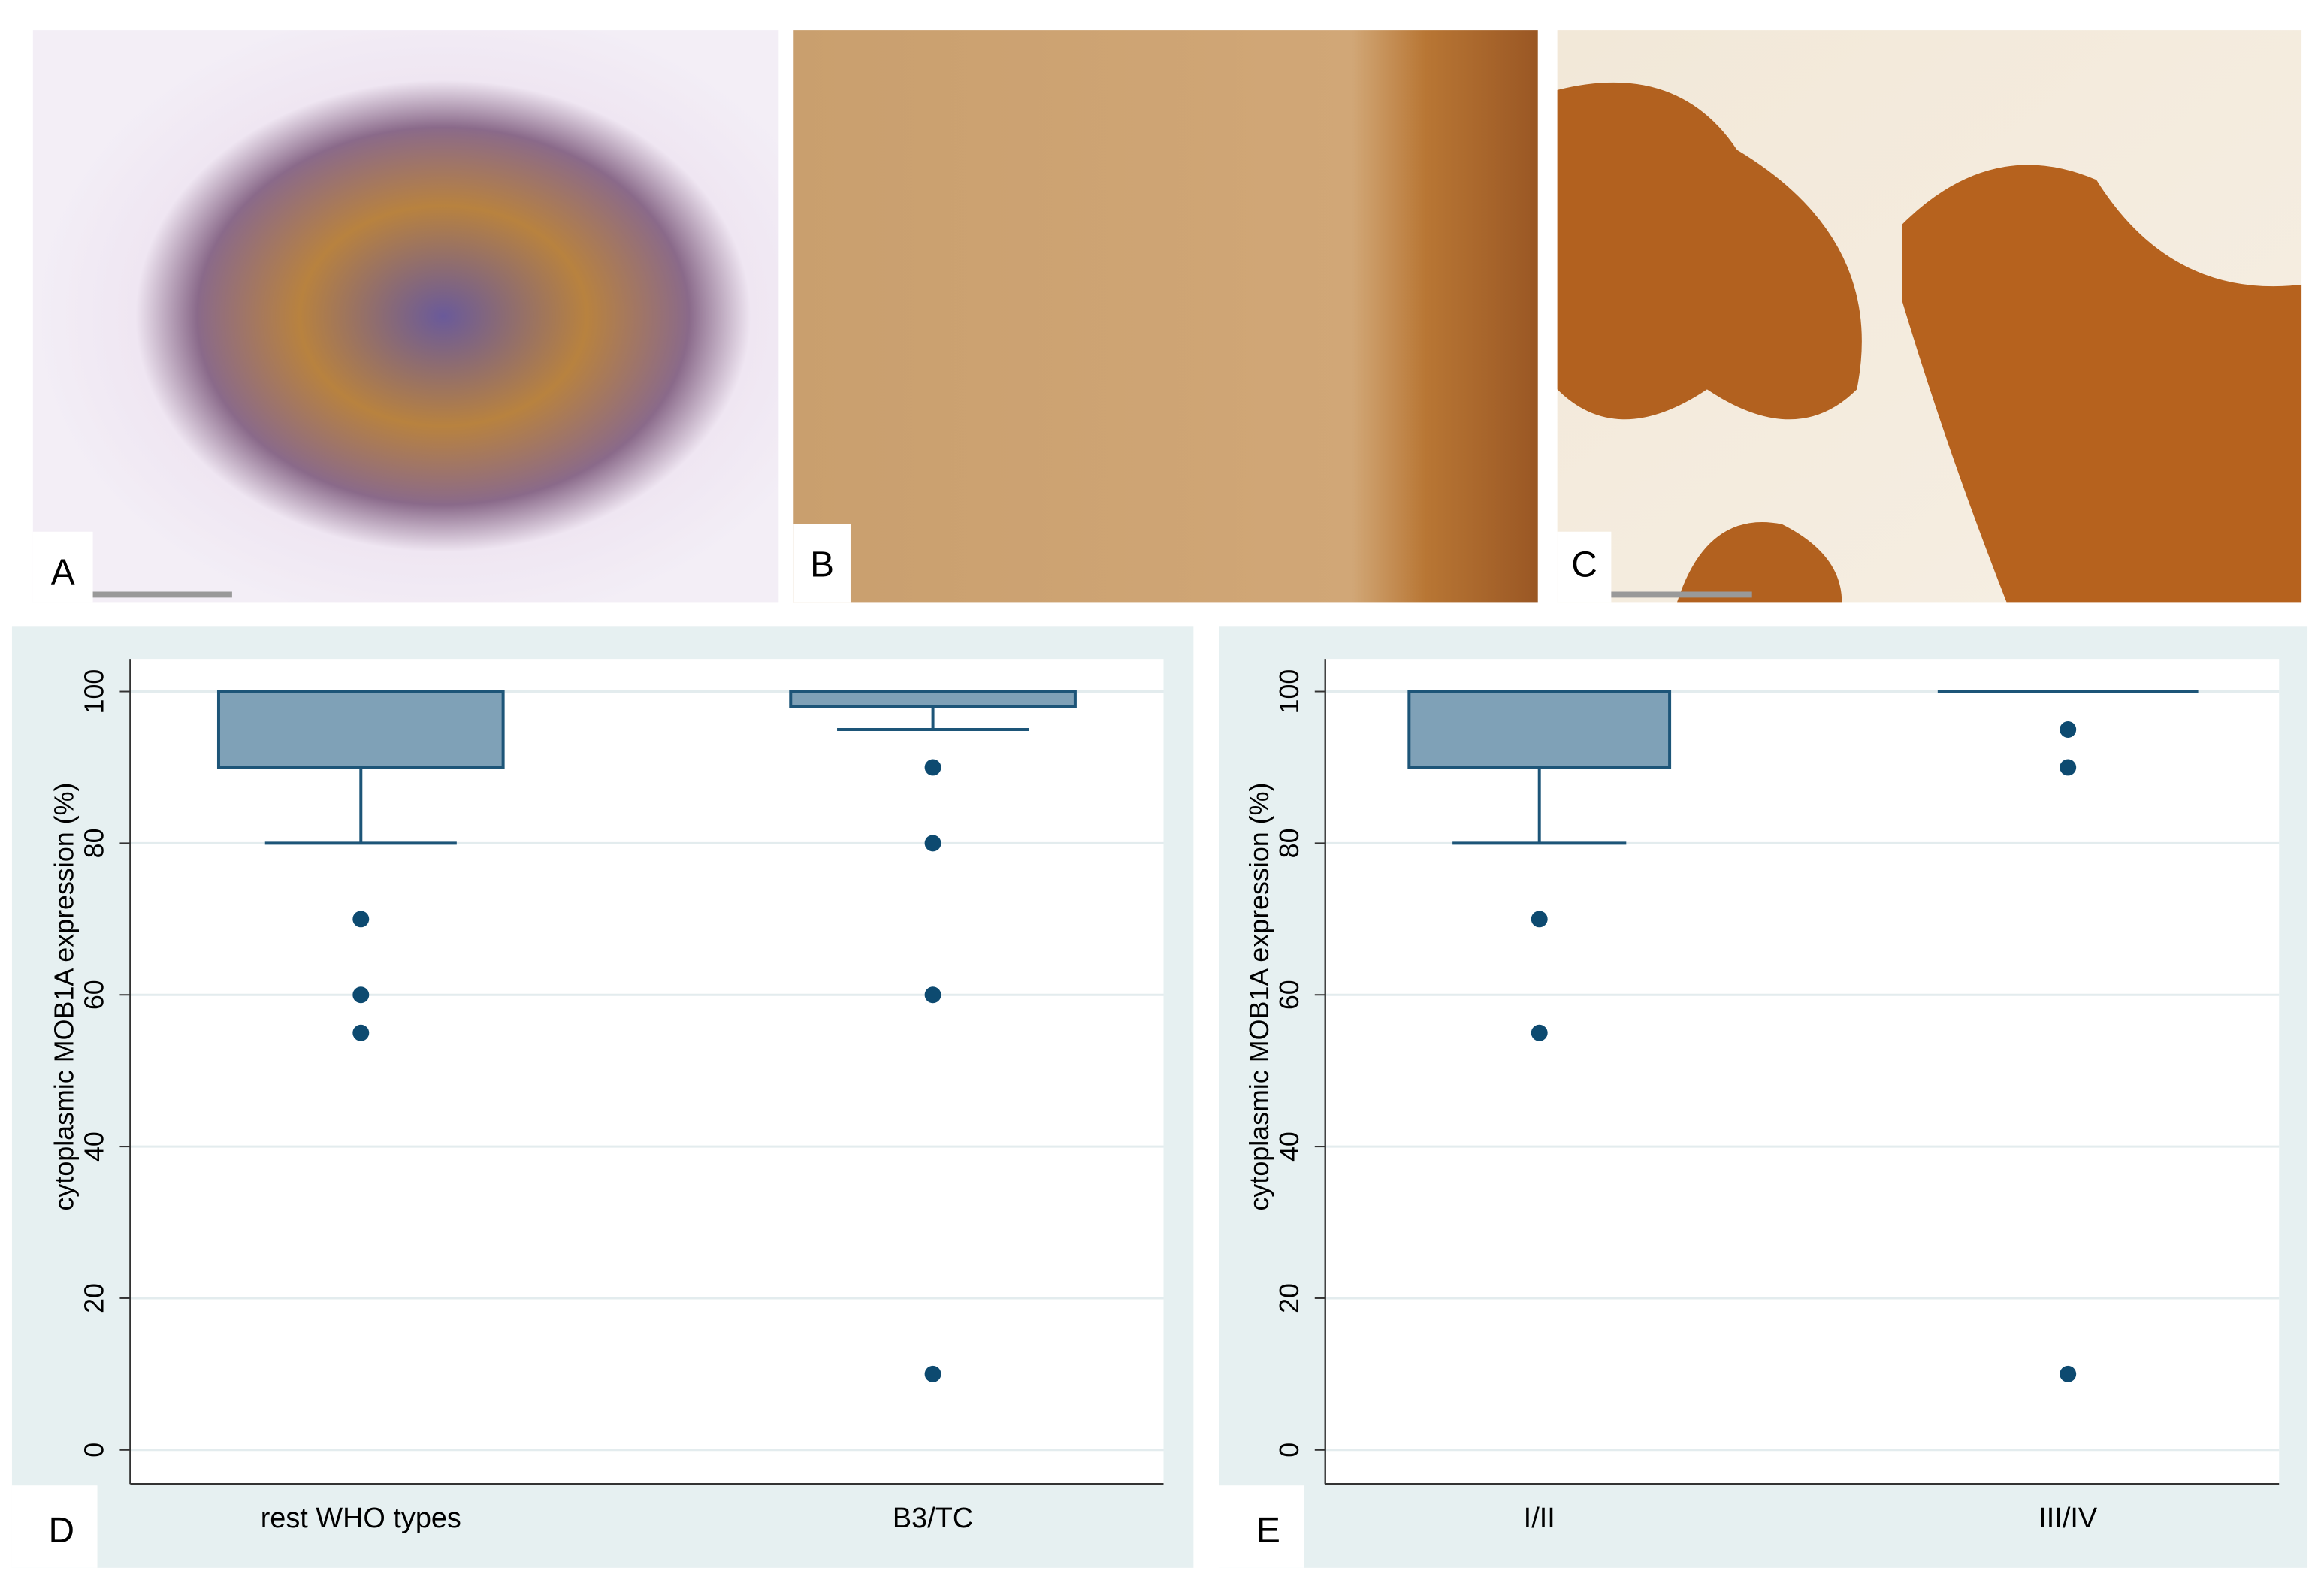 This screenshot has width=2324, height=1586. Describe the element at coordinates (361, 1518) in the screenshot. I see `x-tick-label: rest WHO types` at that location.